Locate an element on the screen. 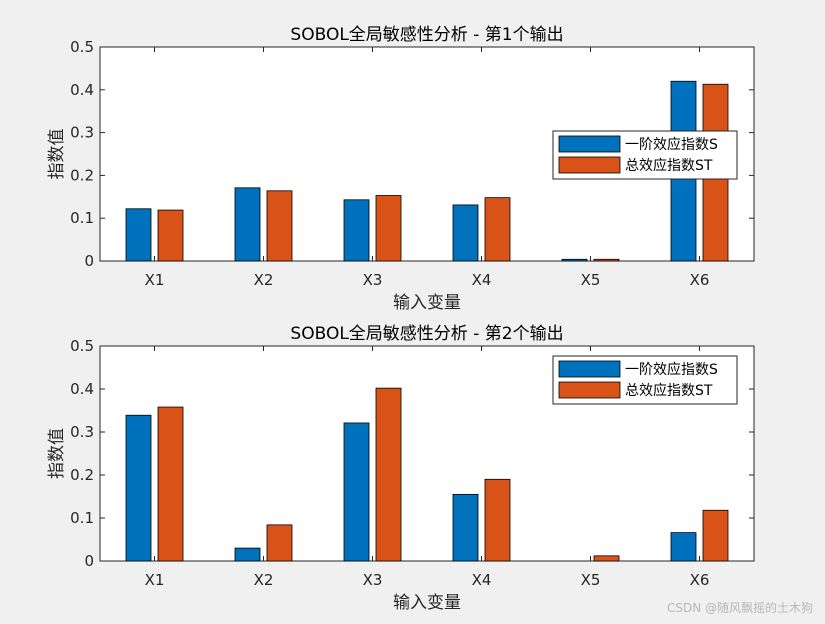 This screenshot has height=624, width=825. chart-title: SOBOL全局敏感性分析 - 第1个输出 is located at coordinates (426, 35).